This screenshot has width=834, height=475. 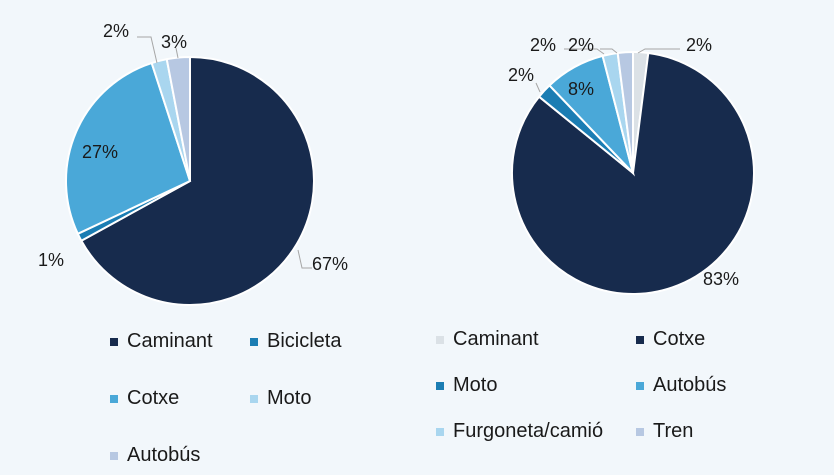 What do you see at coordinates (581, 45) in the screenshot?
I see `data-label-tren: 2%` at bounding box center [581, 45].